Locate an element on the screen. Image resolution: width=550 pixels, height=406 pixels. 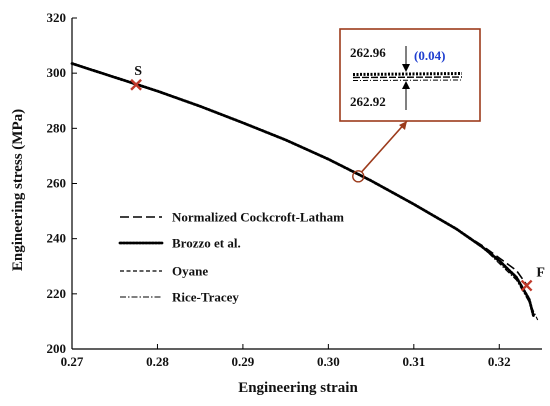
inset-arrow-down-head is located at coordinates (406, 68).